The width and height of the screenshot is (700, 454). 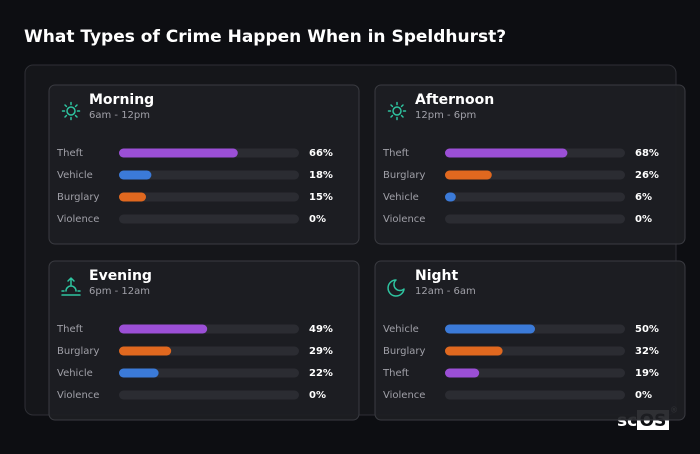 I want to click on card-title: Night, so click(x=437, y=276).